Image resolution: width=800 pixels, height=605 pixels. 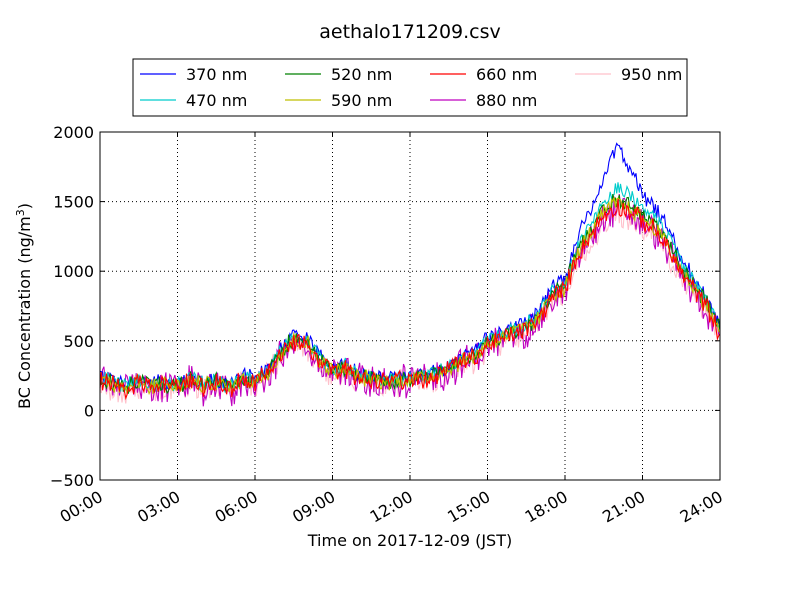 What do you see at coordinates (78, 341) in the screenshot?
I see `y-tick-label: 500` at bounding box center [78, 341].